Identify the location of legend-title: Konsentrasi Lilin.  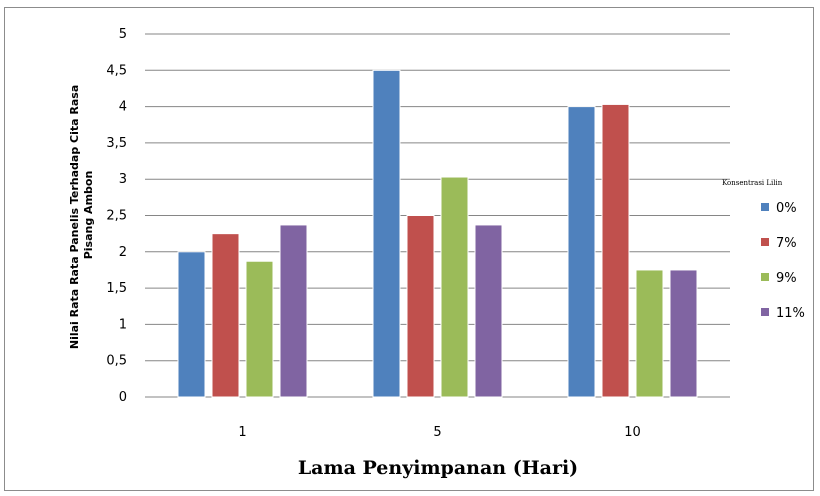
(752, 183).